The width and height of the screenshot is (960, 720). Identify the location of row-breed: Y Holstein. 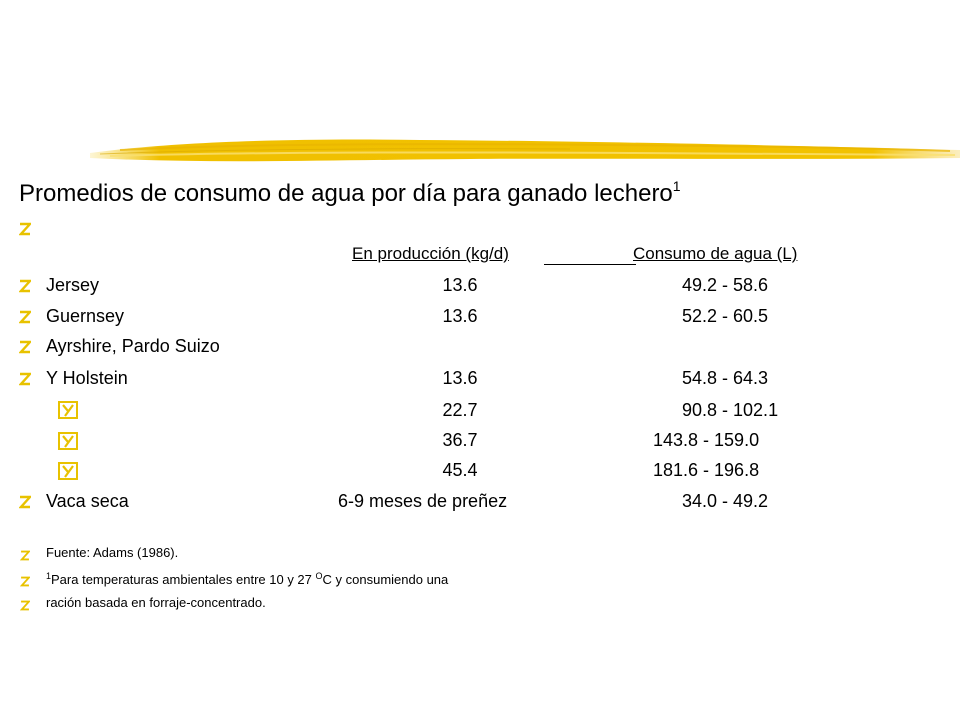
(87, 378).